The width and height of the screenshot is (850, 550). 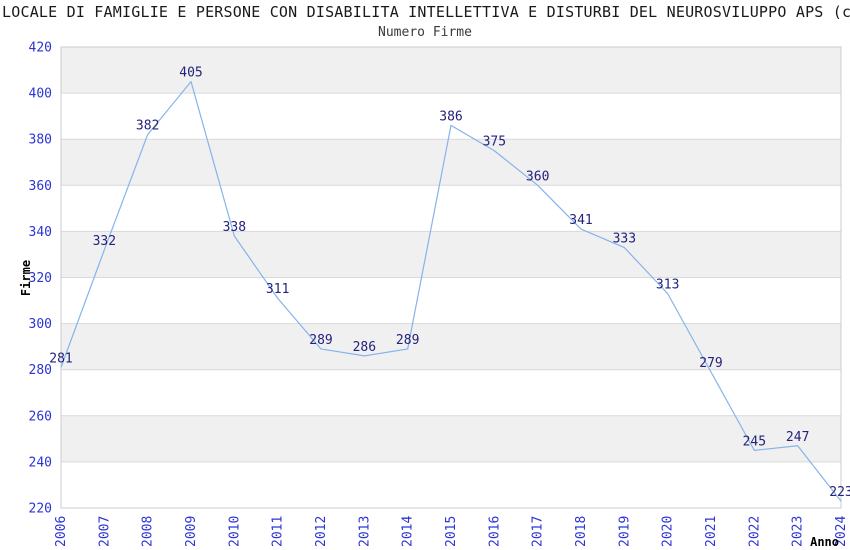 What do you see at coordinates (797, 437) in the screenshot?
I see `data-point-label: 247` at bounding box center [797, 437].